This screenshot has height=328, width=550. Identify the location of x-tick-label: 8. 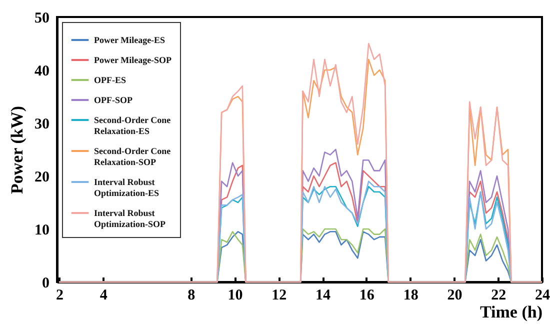
(192, 296).